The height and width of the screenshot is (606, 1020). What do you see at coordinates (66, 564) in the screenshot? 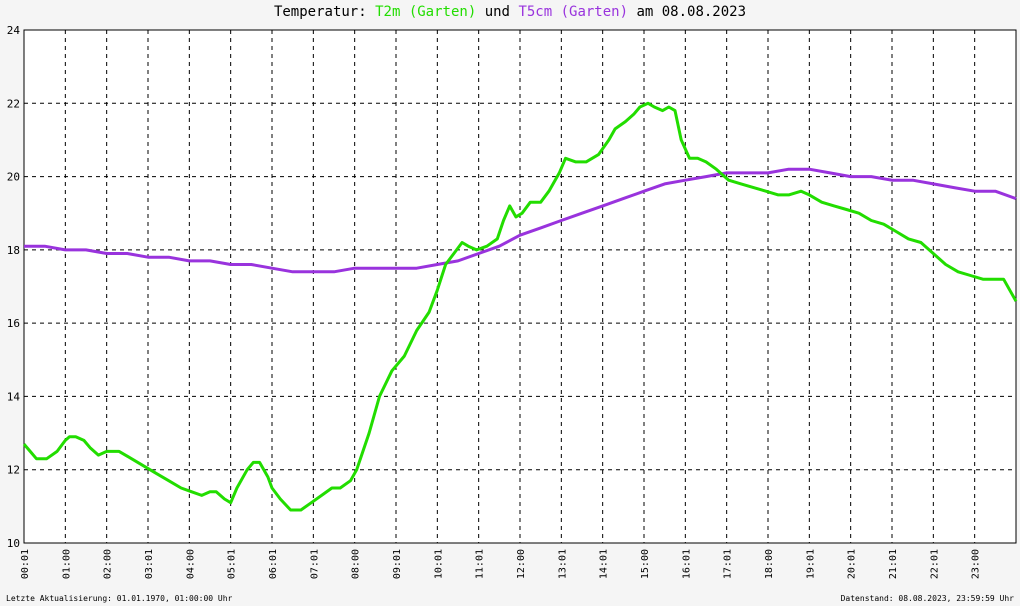
I see `x-tick-label: 01:00` at bounding box center [66, 564].